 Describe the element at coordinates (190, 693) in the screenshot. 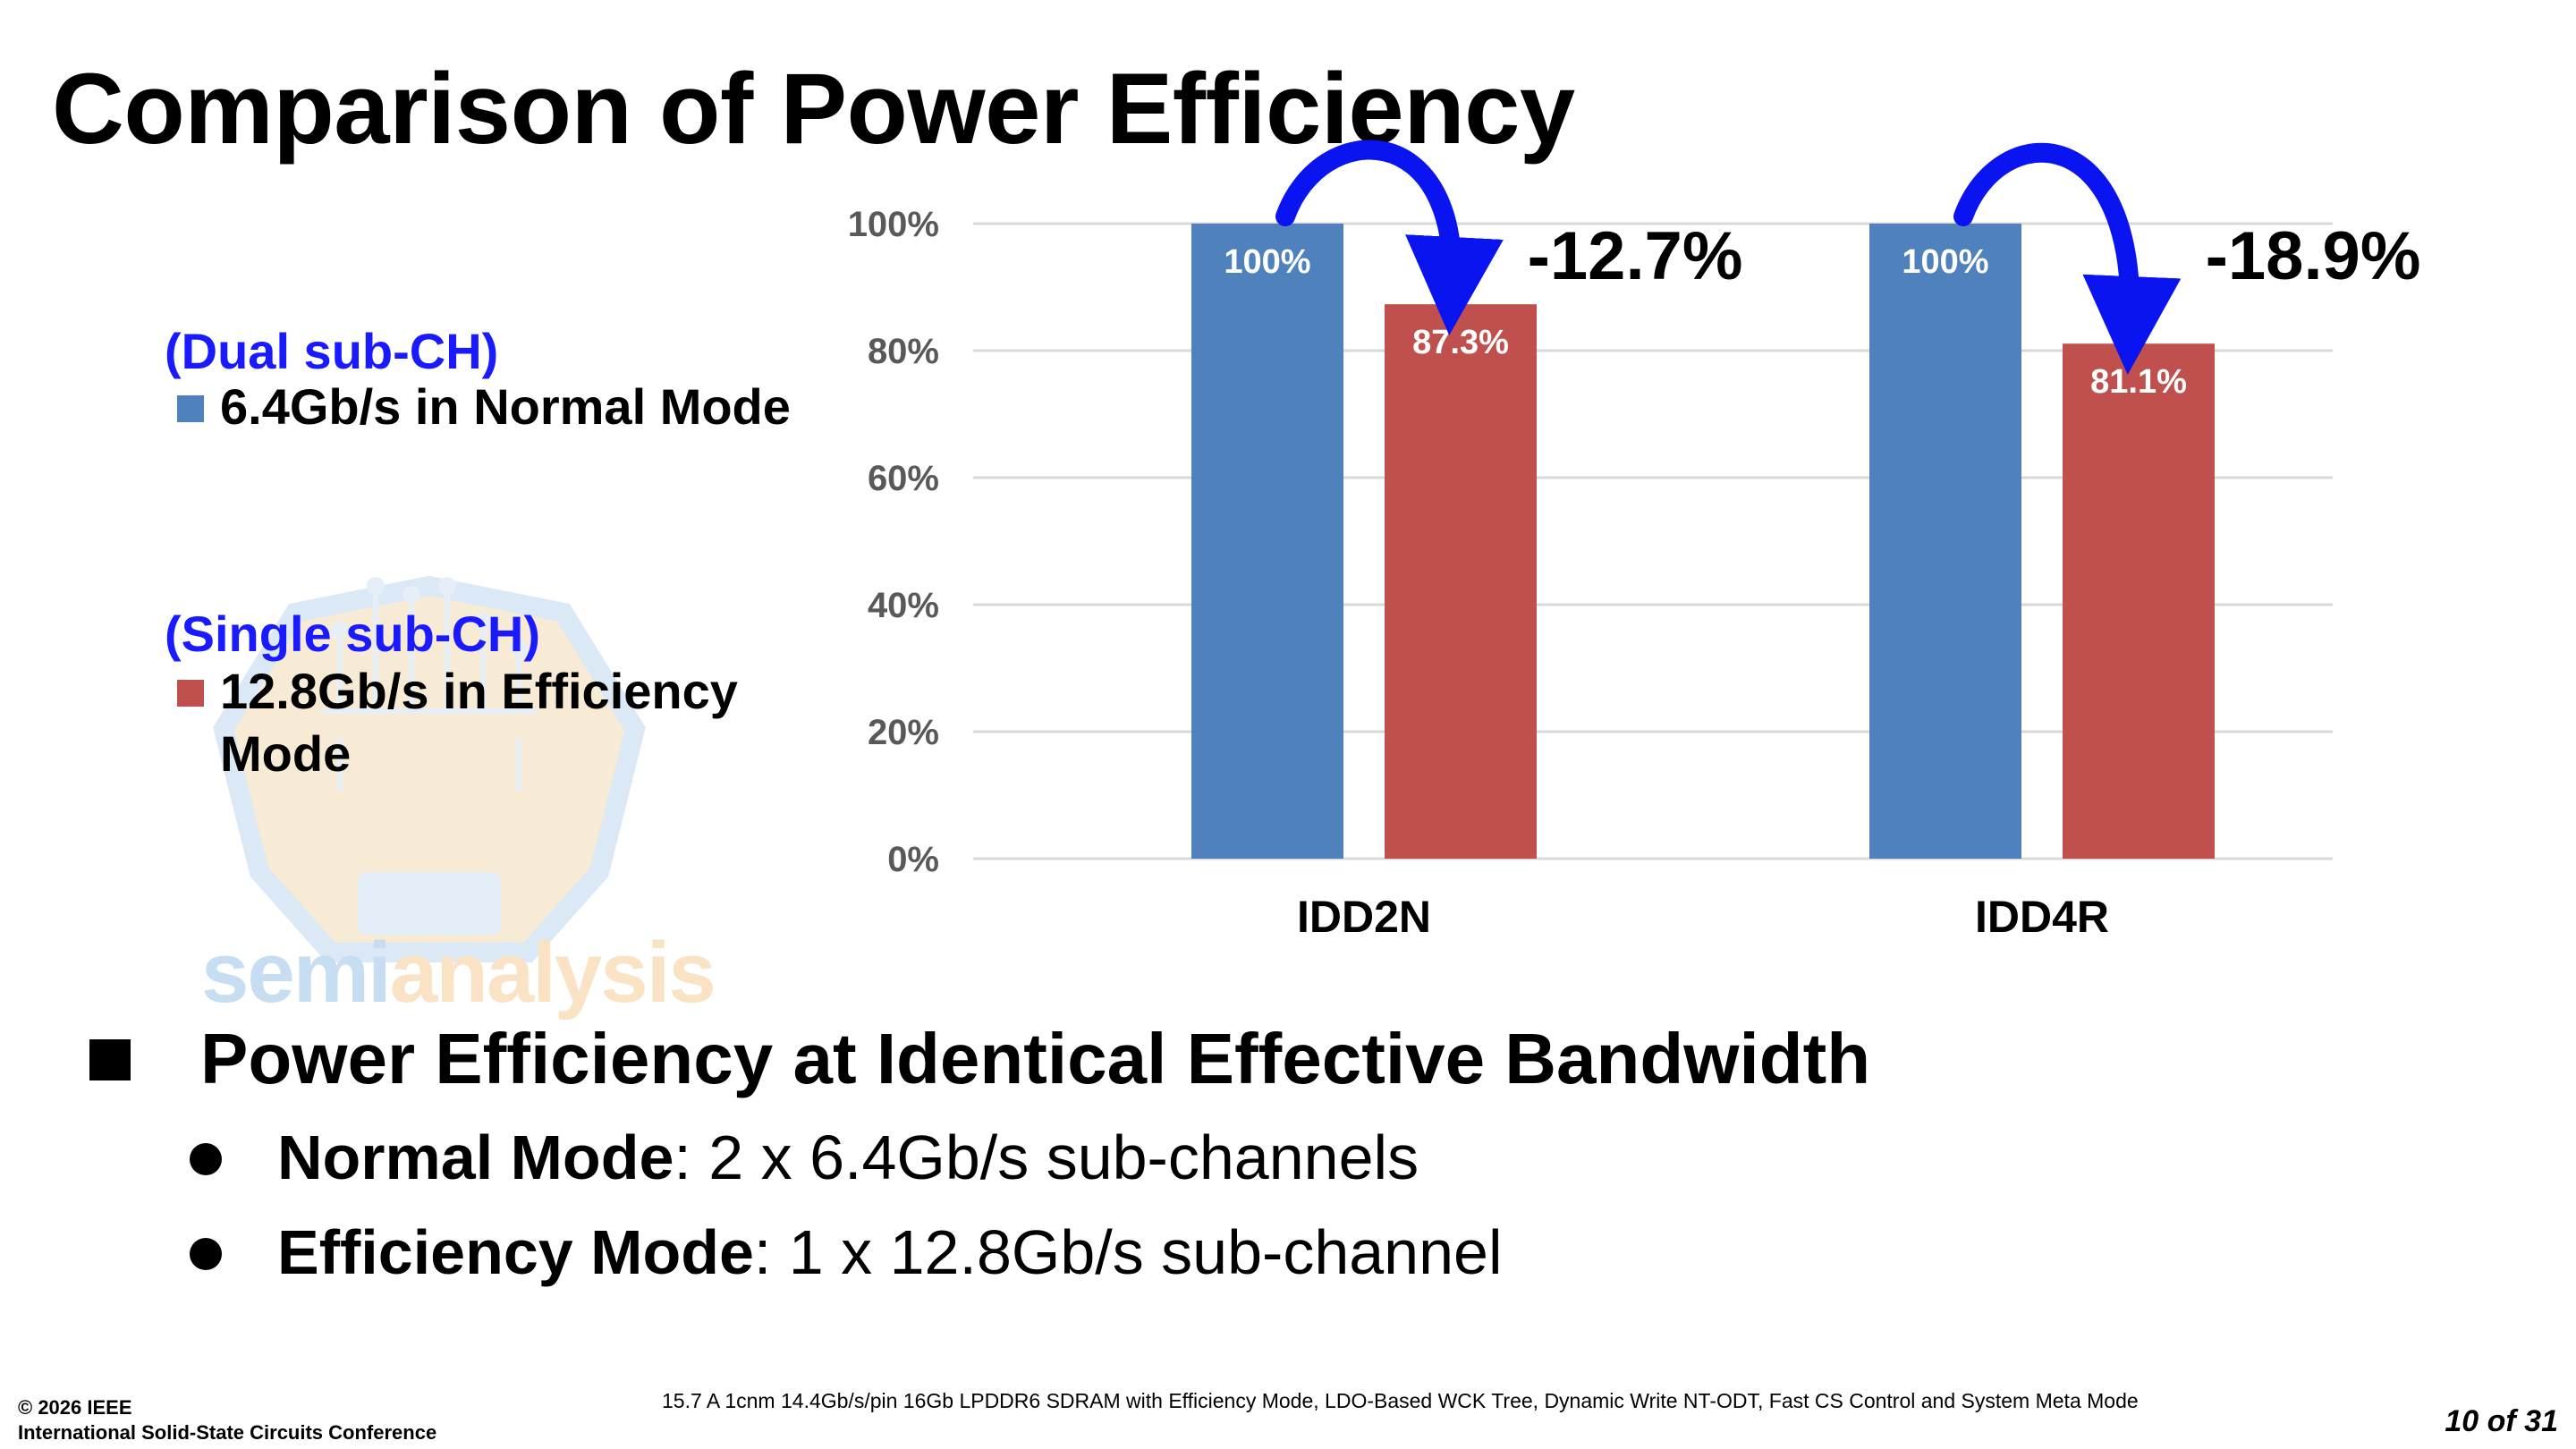

I see `legend-swatch-efficiency` at that location.